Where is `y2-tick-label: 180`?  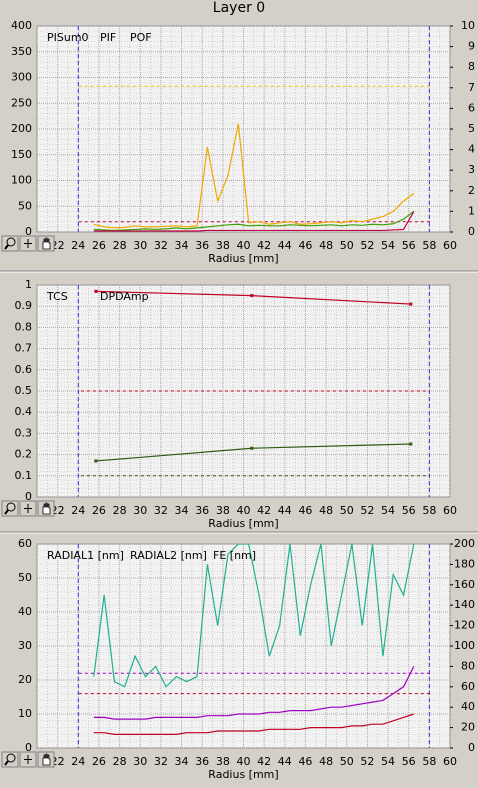
y2-tick-label: 180 is located at coordinates (464, 563).